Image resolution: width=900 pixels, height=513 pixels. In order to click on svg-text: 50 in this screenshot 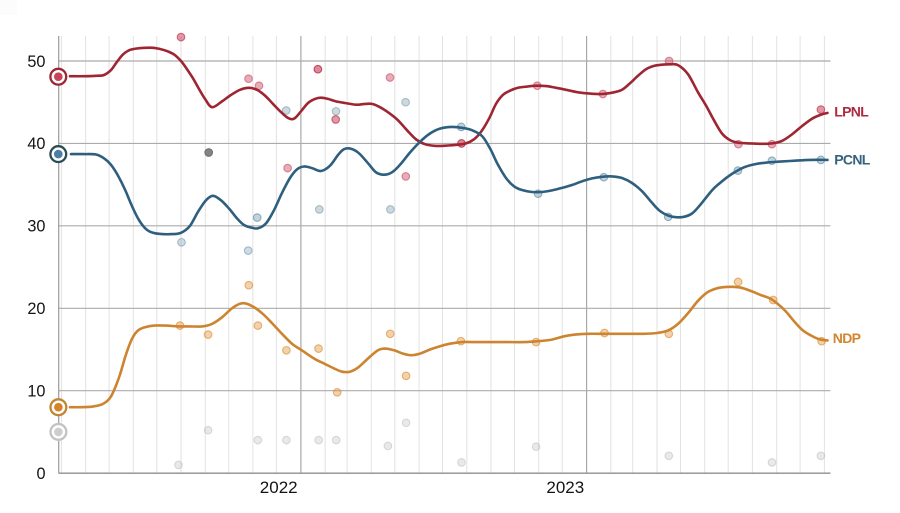, I will do `click(36, 62)`.